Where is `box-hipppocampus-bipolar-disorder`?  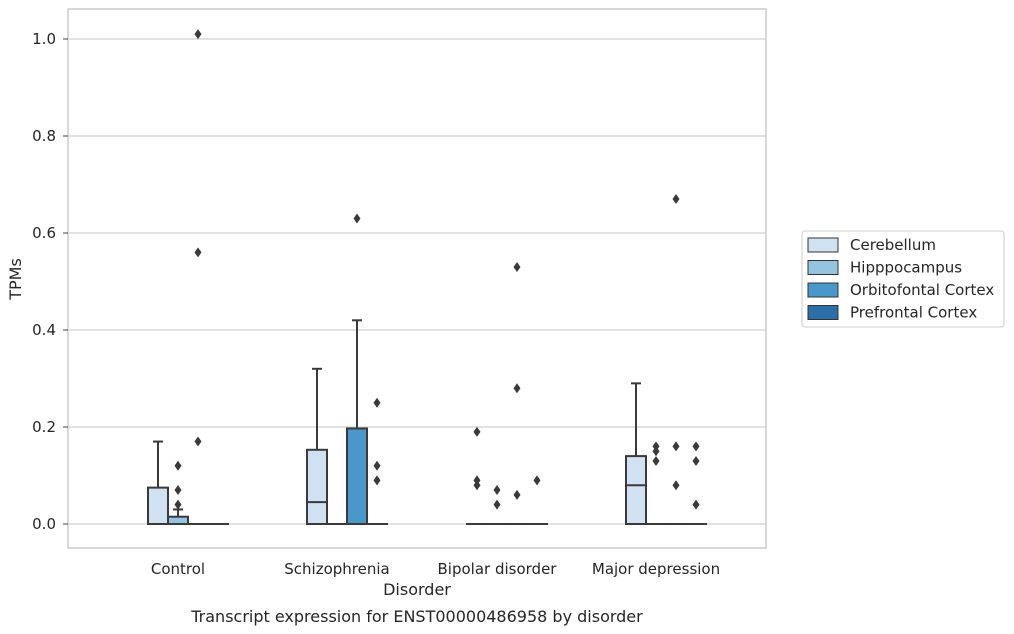
box-hipppocampus-bipolar-disorder is located at coordinates (497, 505).